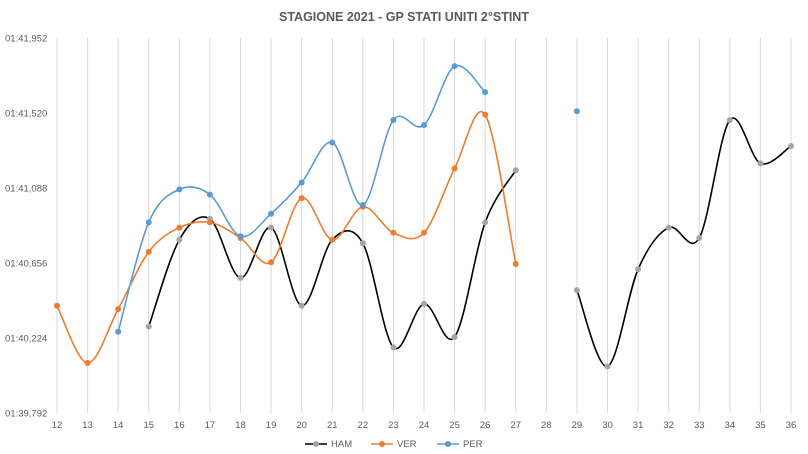  I want to click on x-tick-label: 33, so click(699, 425).